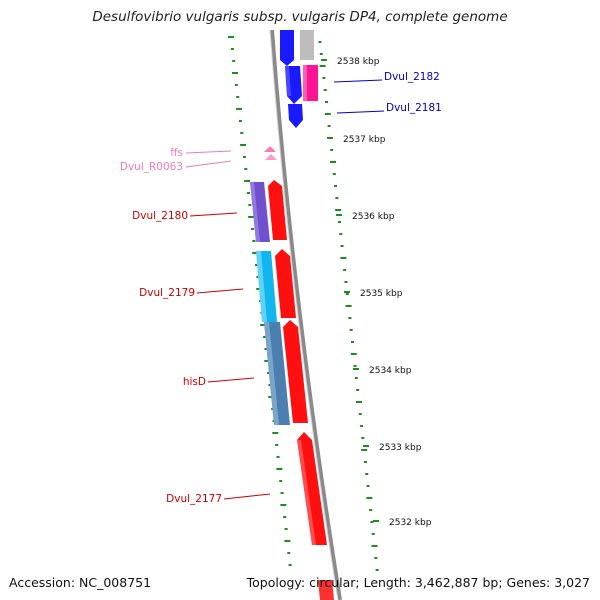 The image size is (600, 600). What do you see at coordinates (307, 45) in the screenshot?
I see `gene-grey` at bounding box center [307, 45].